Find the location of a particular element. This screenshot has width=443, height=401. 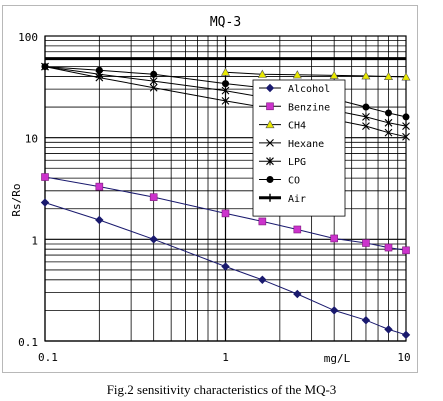

legend-label-benzine: Benzine is located at coordinates (309, 107).